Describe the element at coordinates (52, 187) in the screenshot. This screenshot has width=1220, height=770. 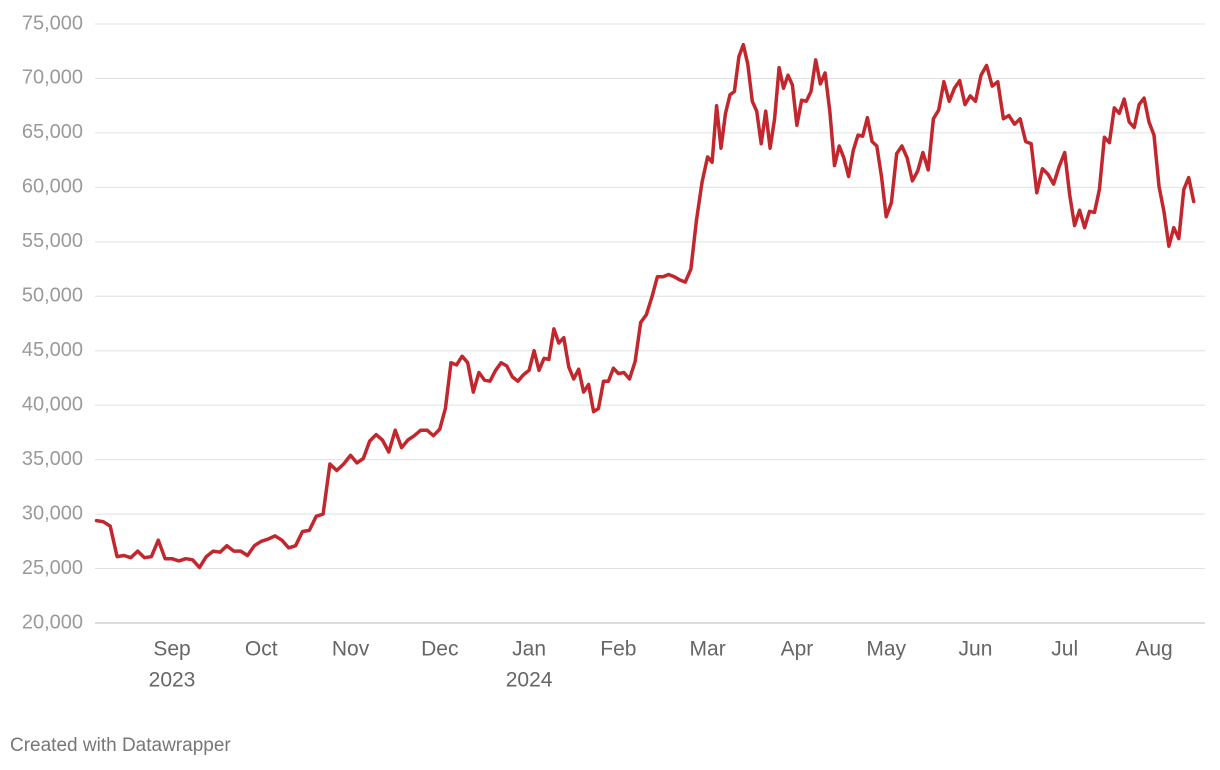
I see `y-tick-label: 60,000` at that location.